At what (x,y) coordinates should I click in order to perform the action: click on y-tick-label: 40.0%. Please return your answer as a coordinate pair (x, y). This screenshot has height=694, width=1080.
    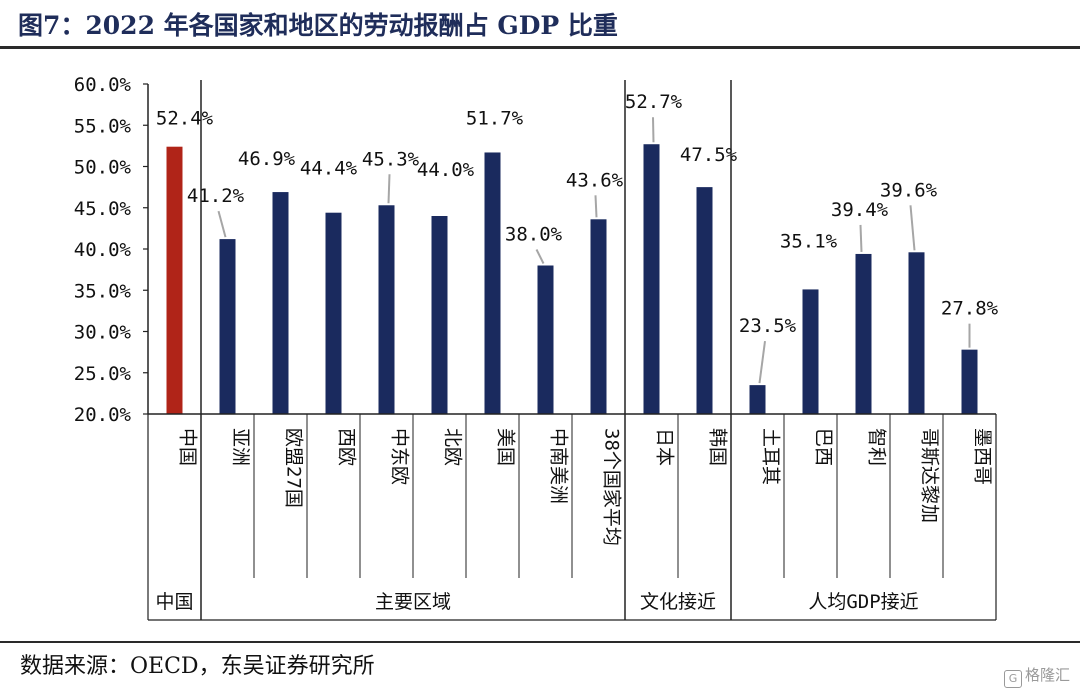
    Looking at the image, I should click on (103, 250).